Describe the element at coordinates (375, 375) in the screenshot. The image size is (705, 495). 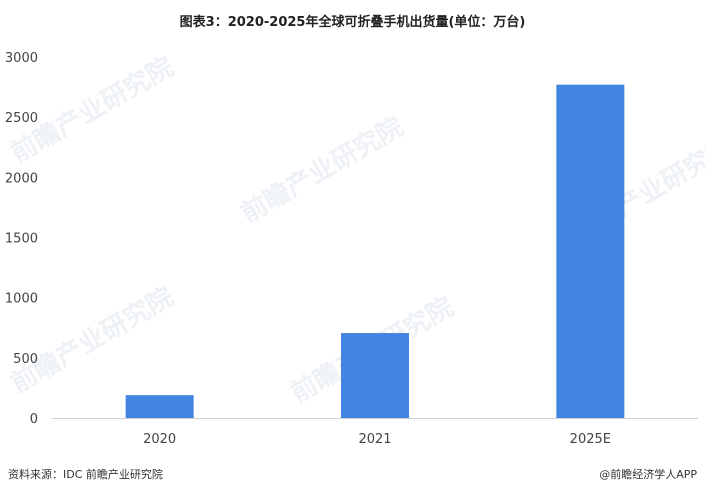
I see `bar-2021` at that location.